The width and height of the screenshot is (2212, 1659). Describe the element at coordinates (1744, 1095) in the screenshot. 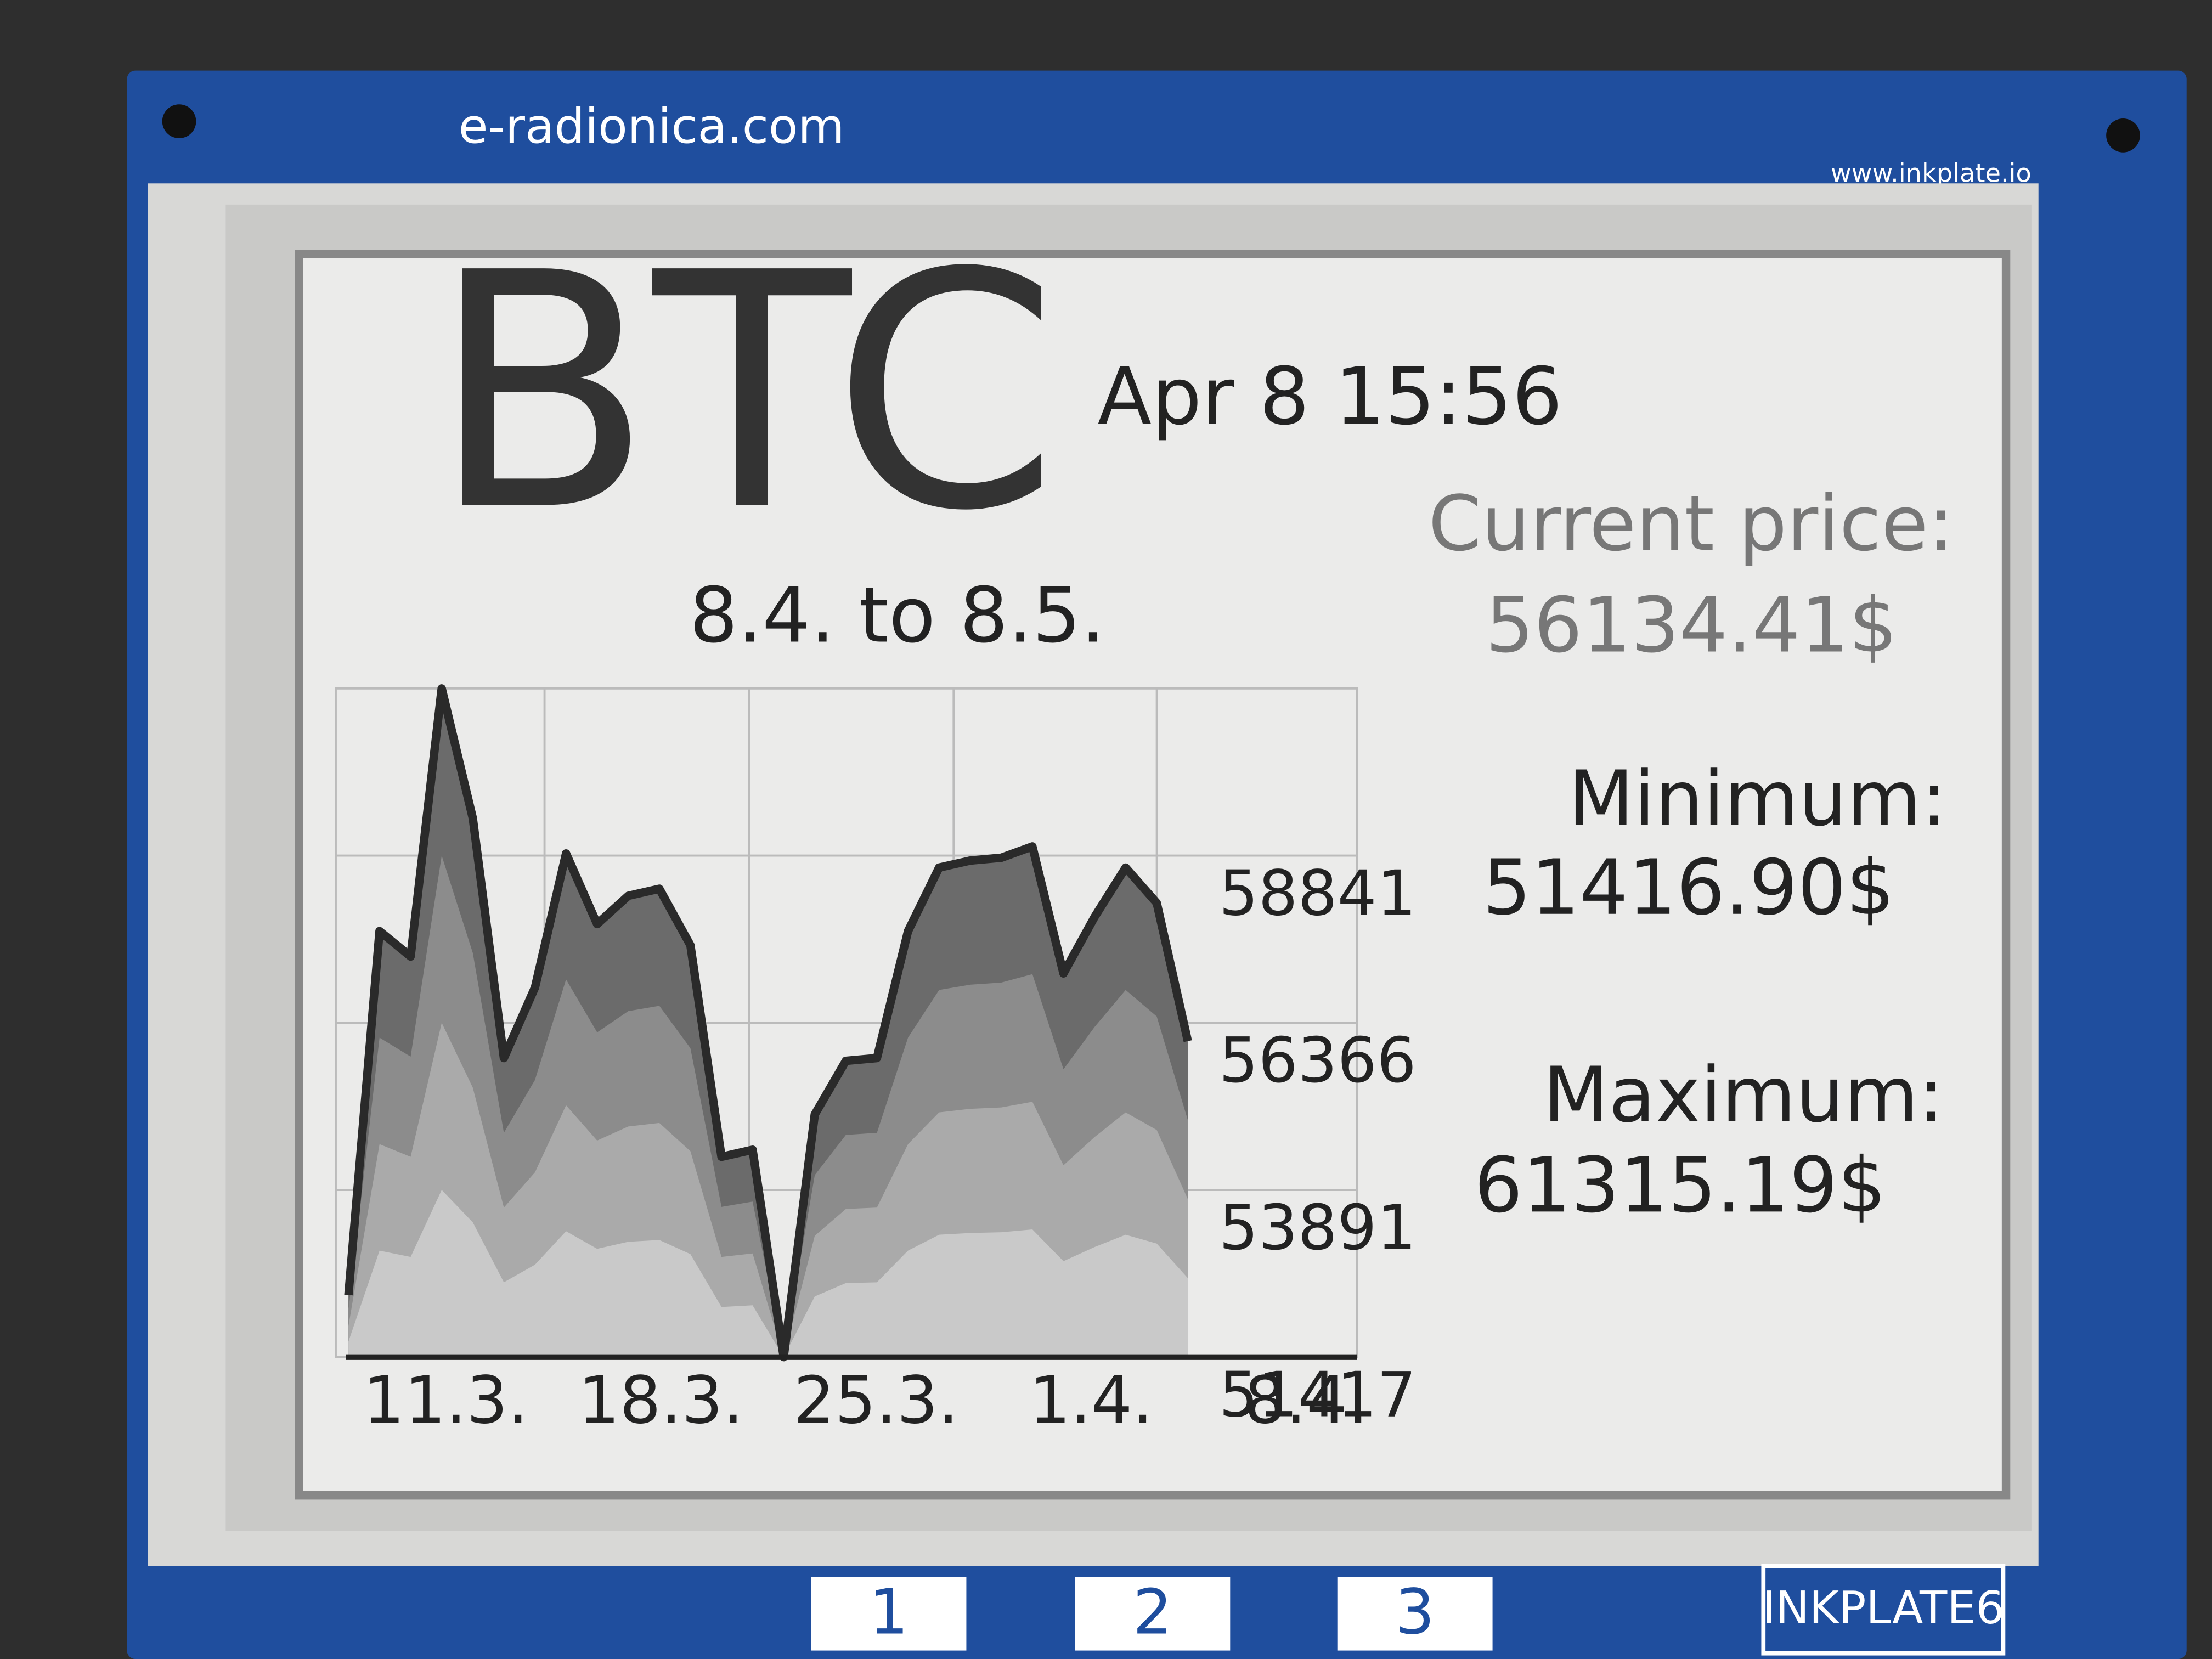

I see `stat-label: Maximum:` at that location.